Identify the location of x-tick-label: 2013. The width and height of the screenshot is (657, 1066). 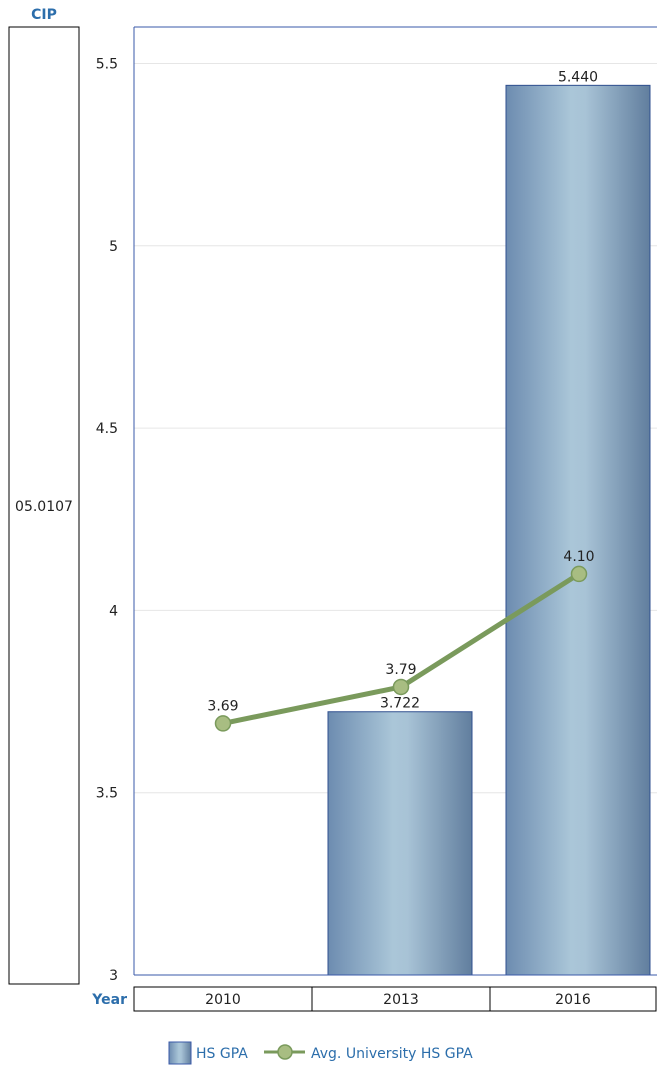
(401, 1000).